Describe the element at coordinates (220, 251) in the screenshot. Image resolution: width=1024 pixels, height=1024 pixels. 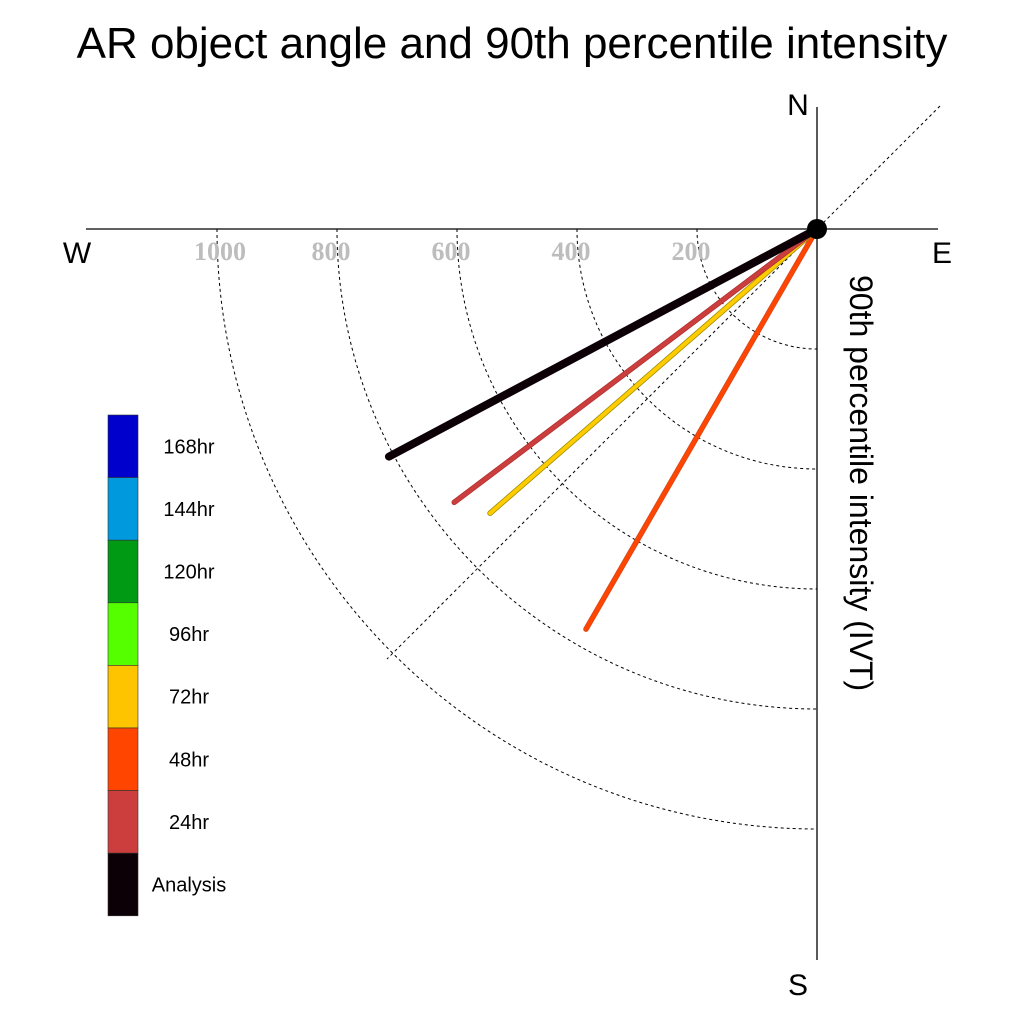
I see `radial-tick-1000: 1000` at that location.